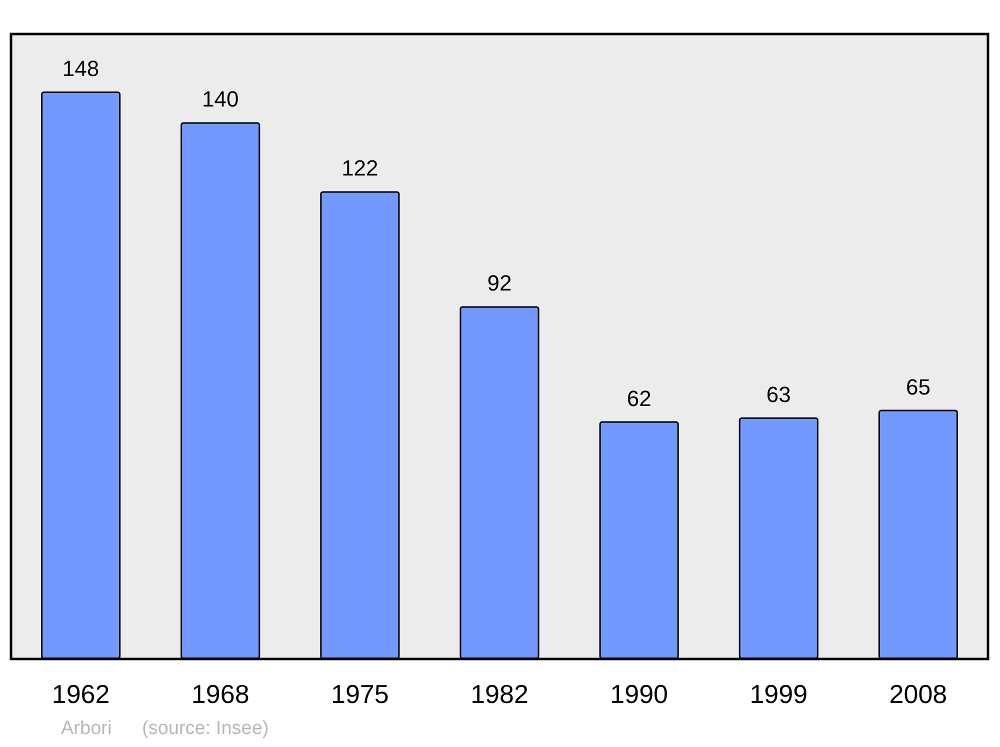  I want to click on x-tick-label: 1968, so click(220, 694).